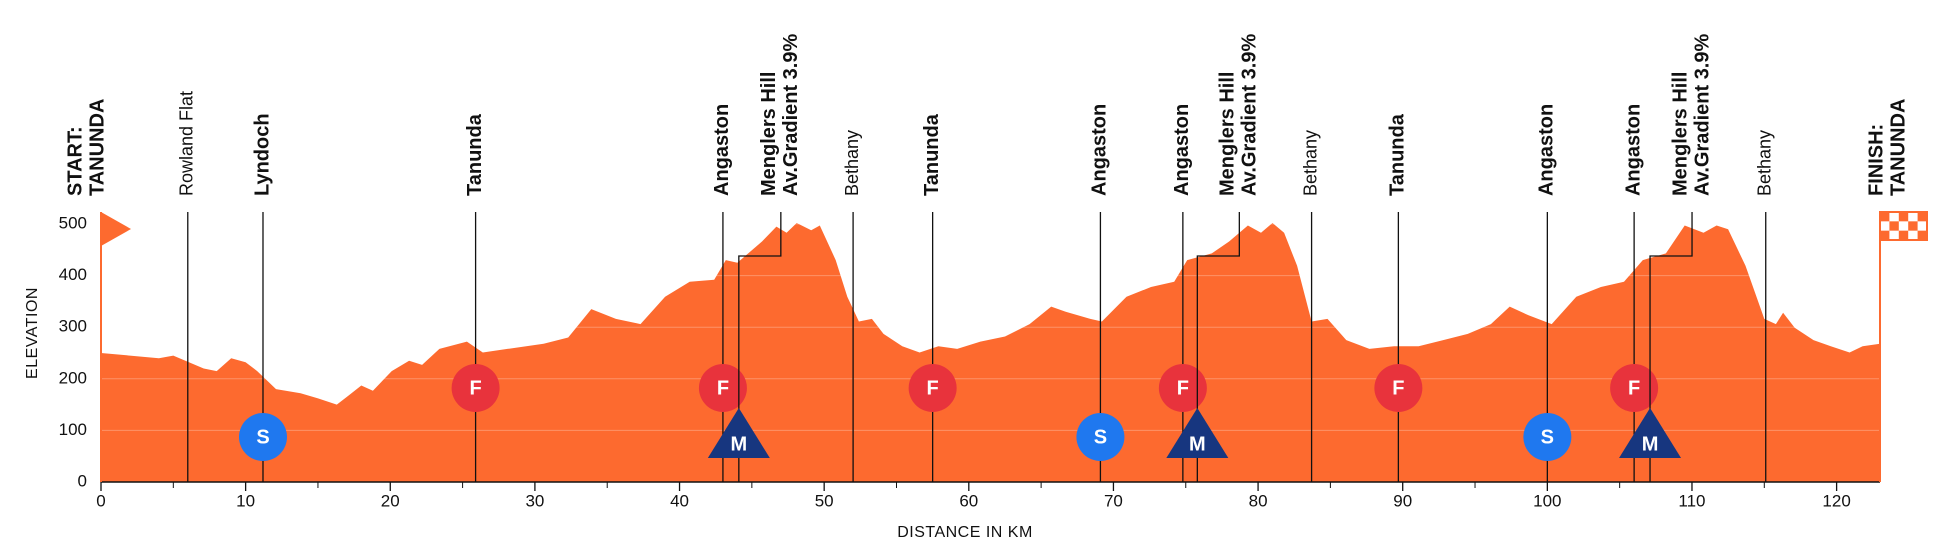 The width and height of the screenshot is (1940, 553). What do you see at coordinates (965, 532) in the screenshot?
I see `x-axis-title: DISTANCE IN KM` at bounding box center [965, 532].